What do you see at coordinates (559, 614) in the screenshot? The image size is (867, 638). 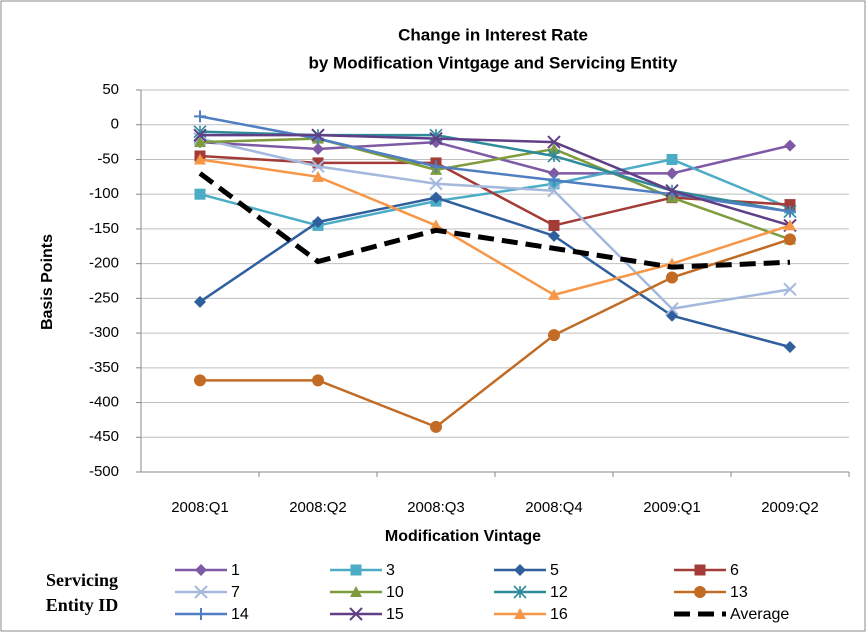 I see `legend-label: 16` at bounding box center [559, 614].